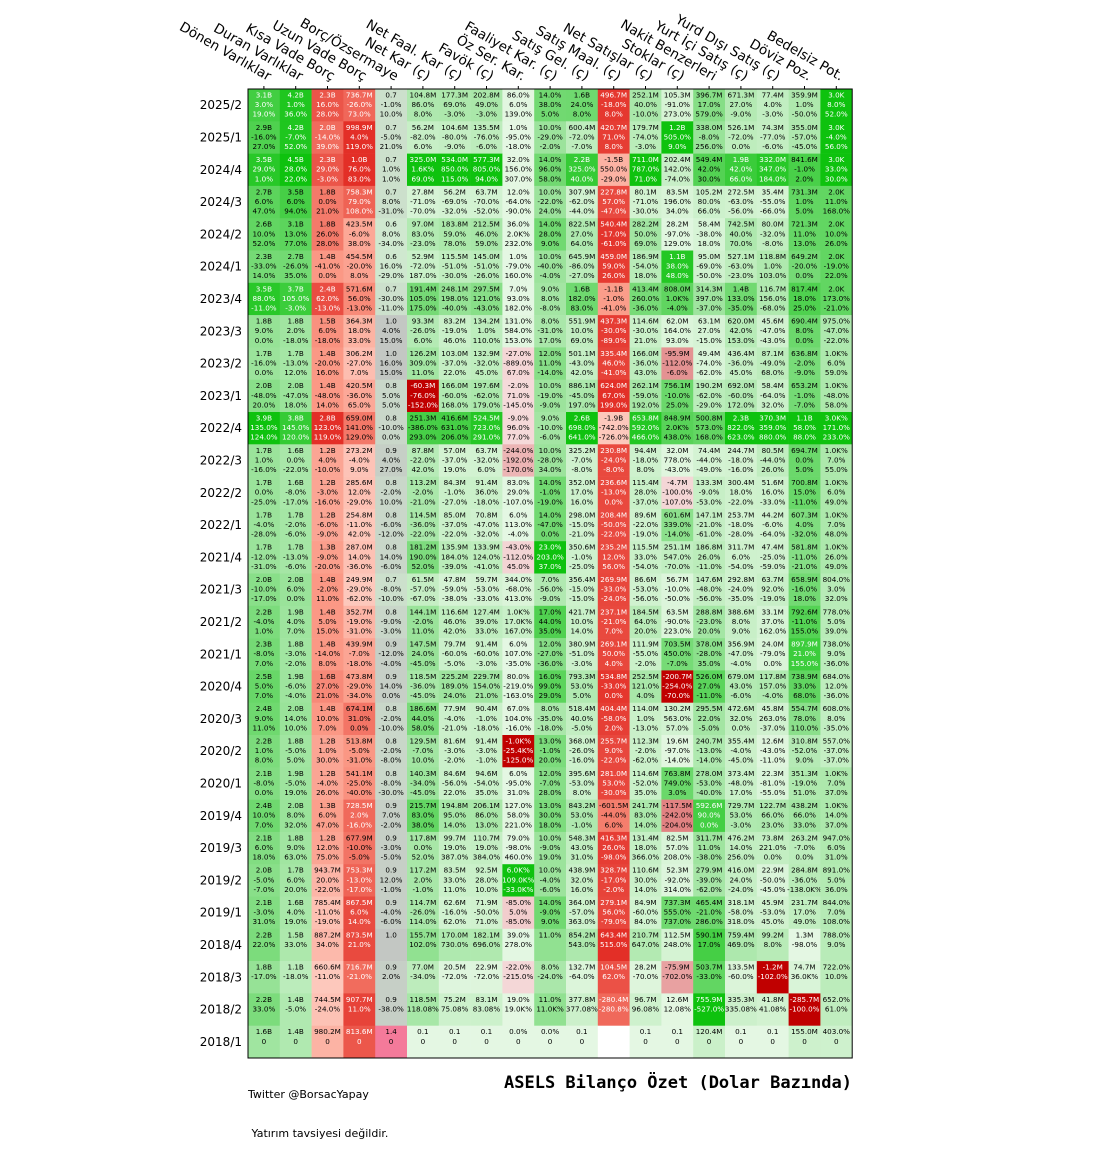 Image resolution: width=1100 pixels, height=1153 pixels. I want to click on cell-value: 69.0%, so click(645, 243).